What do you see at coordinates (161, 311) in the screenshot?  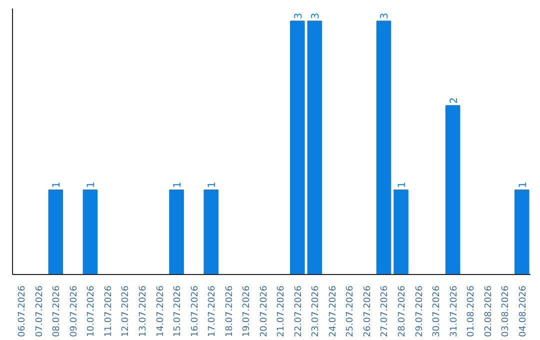 I see `x-tick-label: 14.07.2026` at bounding box center [161, 311].